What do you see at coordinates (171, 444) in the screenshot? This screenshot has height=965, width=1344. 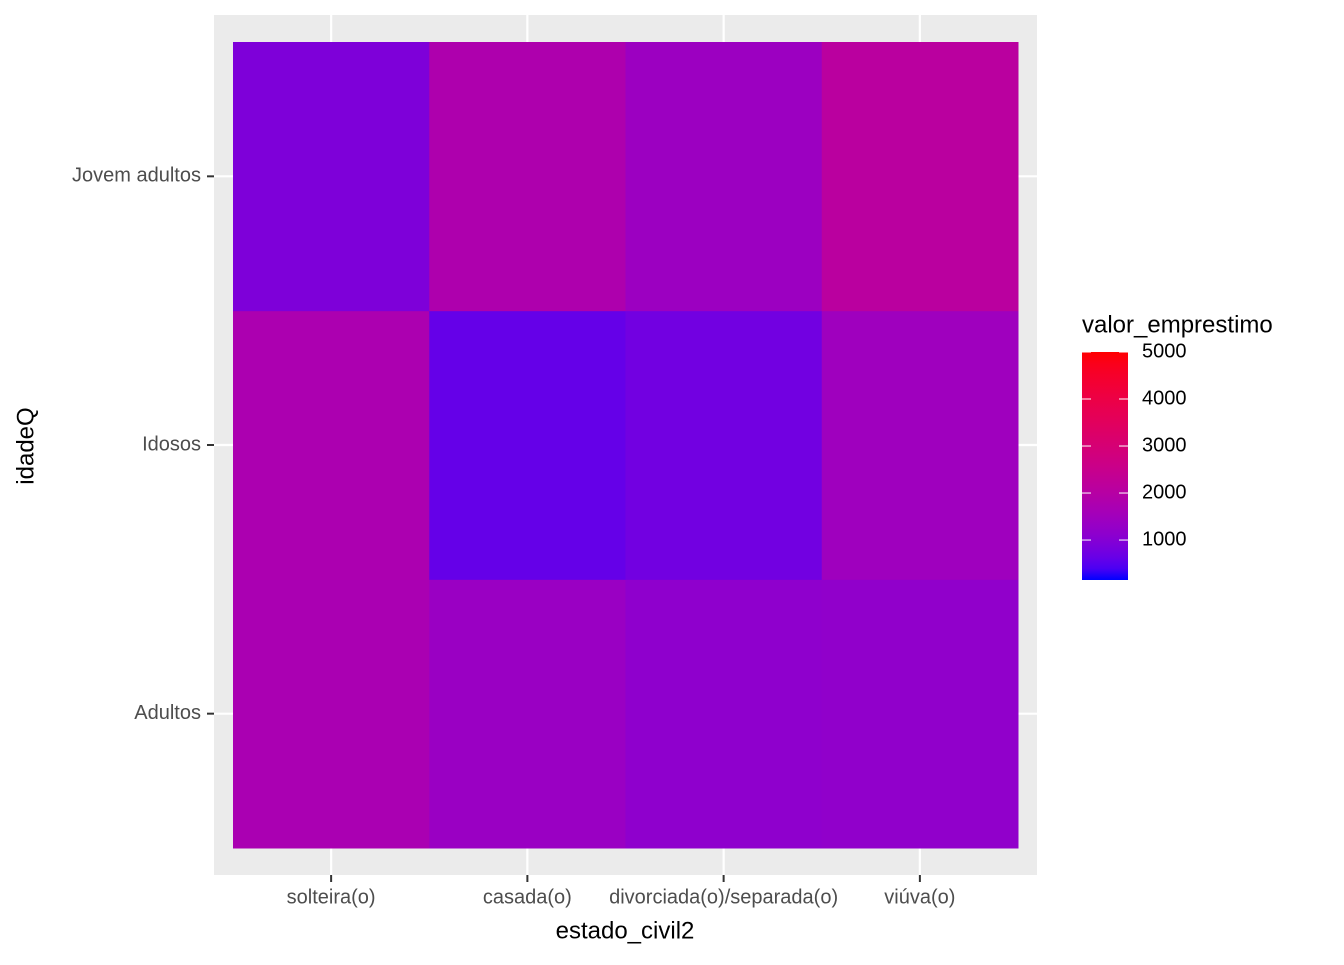 I see `y-tick-label: Idosos` at bounding box center [171, 444].